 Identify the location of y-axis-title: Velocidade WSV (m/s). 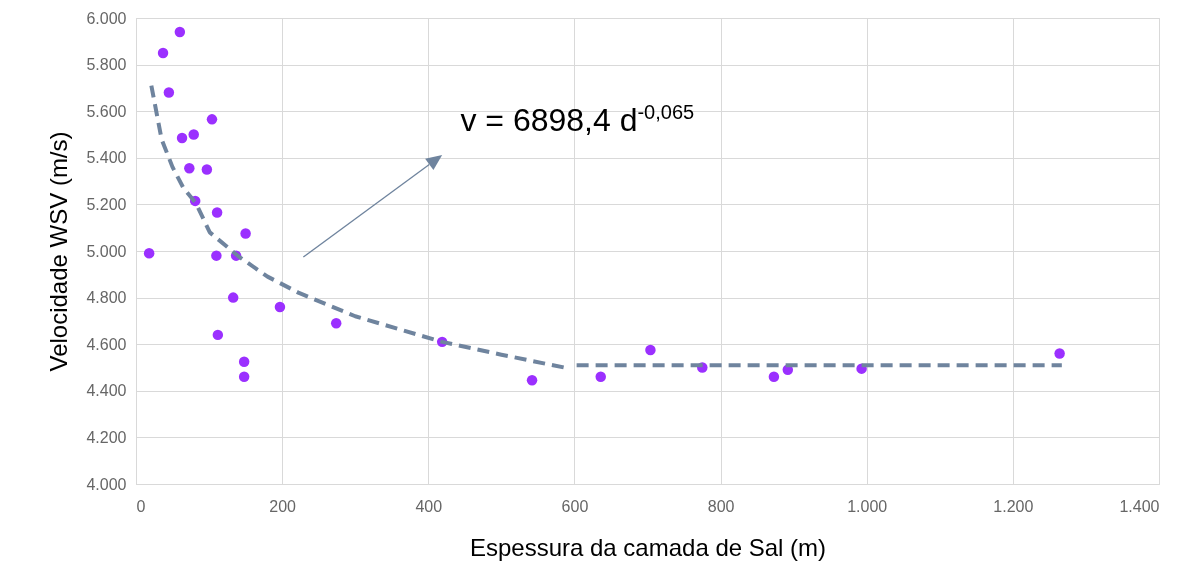
(59, 251).